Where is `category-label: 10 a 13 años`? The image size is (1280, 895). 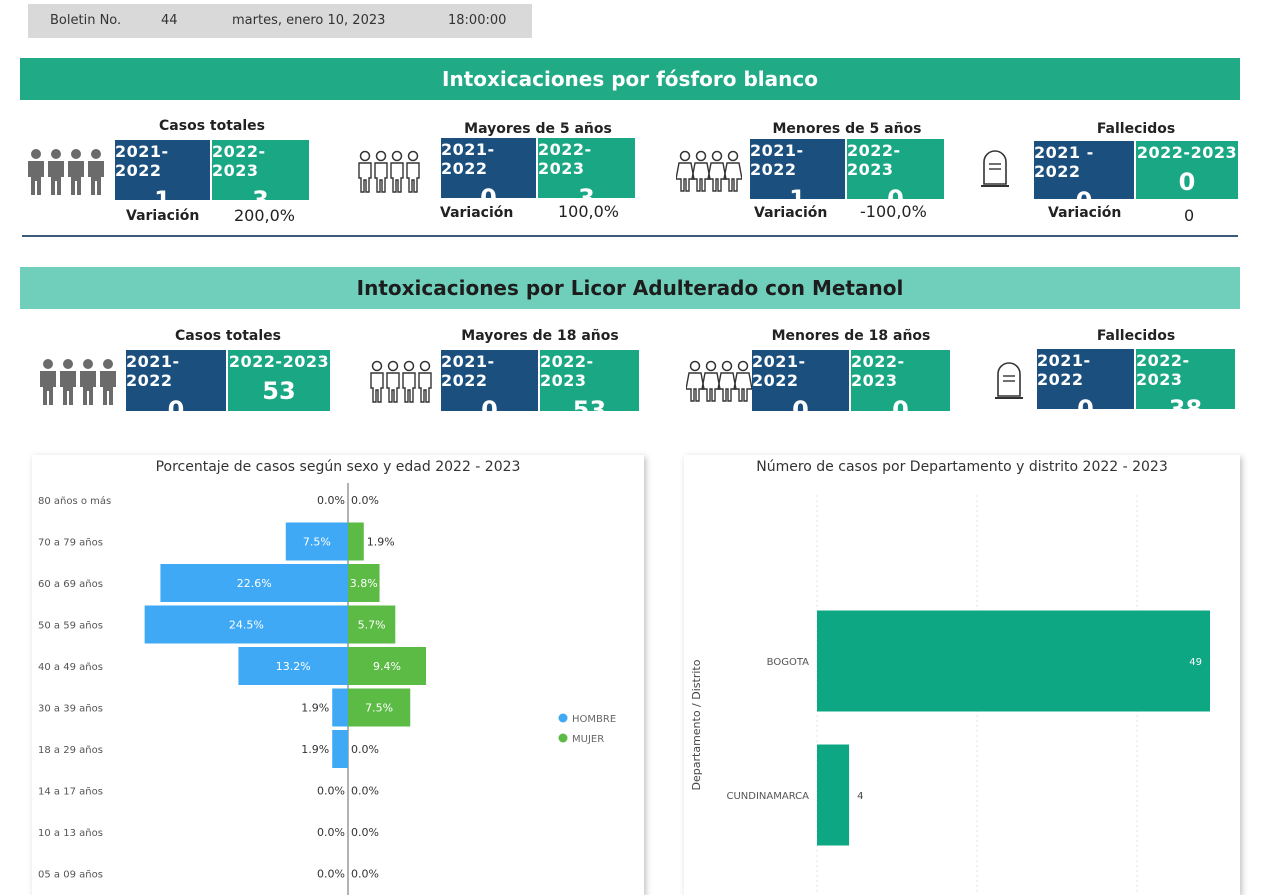
category-label: 10 a 13 años is located at coordinates (70, 833).